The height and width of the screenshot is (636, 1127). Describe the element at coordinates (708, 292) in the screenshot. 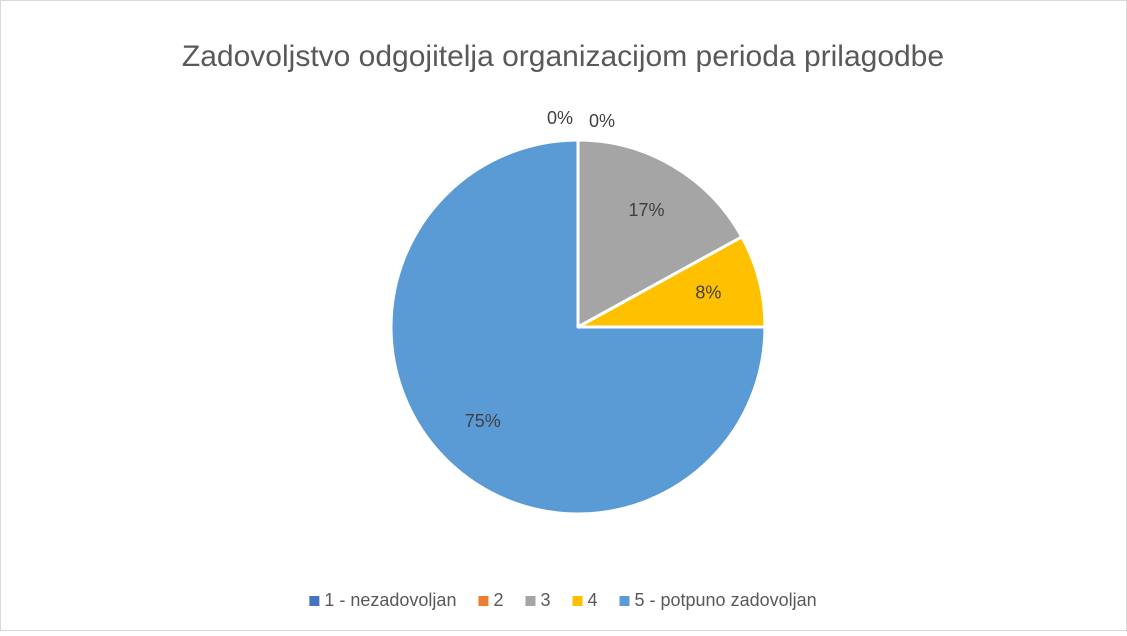

I see `data-label: 8%` at that location.